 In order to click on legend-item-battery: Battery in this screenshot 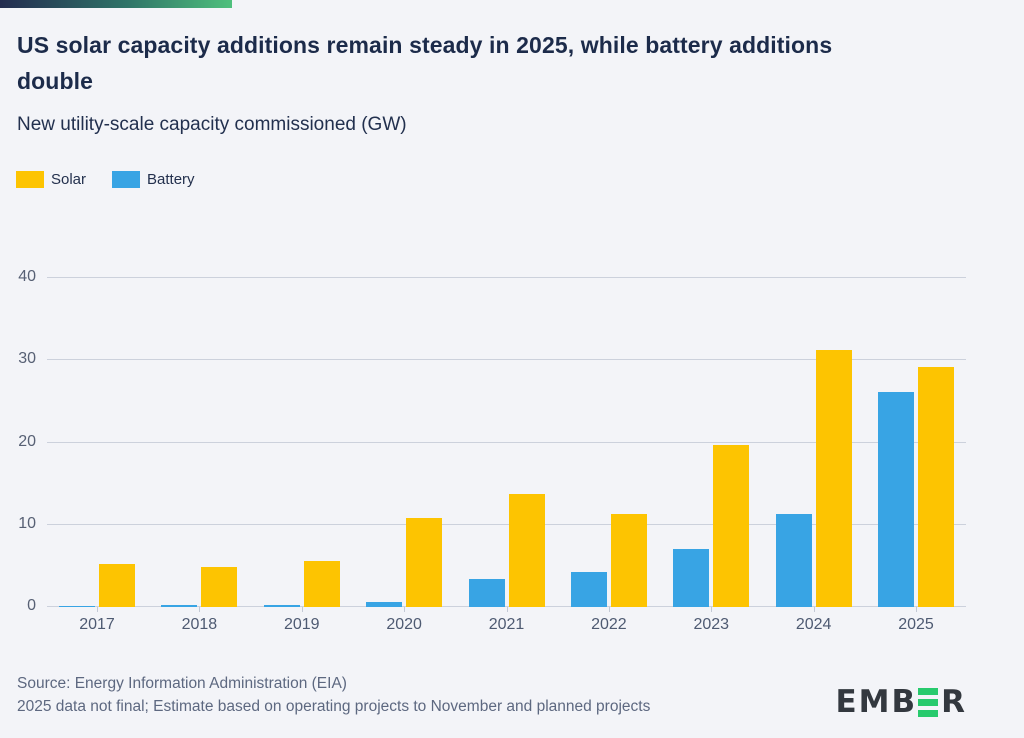, I will do `click(153, 179)`.